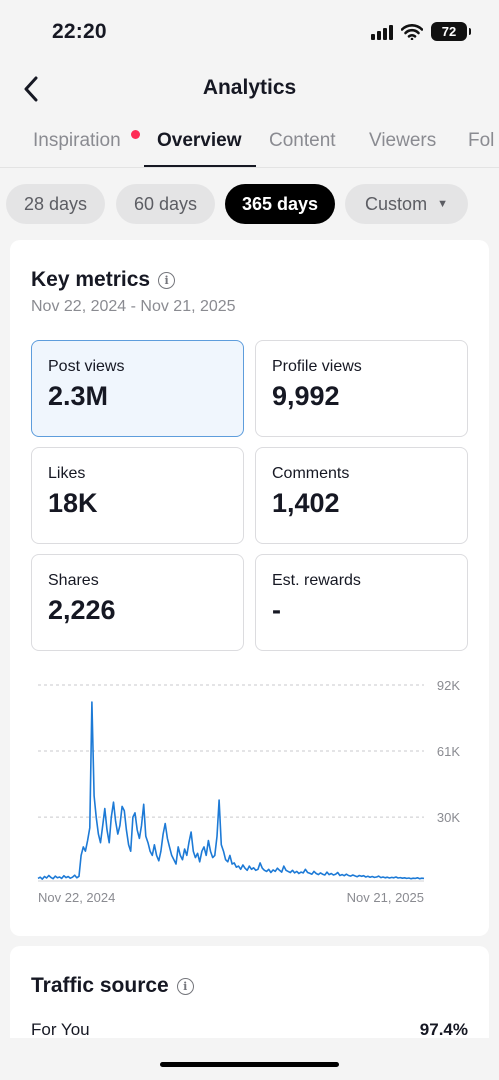  What do you see at coordinates (133, 306) in the screenshot?
I see `key-metrics-date-range: Nov 22, 2024 - Nov 21, 2025` at bounding box center [133, 306].